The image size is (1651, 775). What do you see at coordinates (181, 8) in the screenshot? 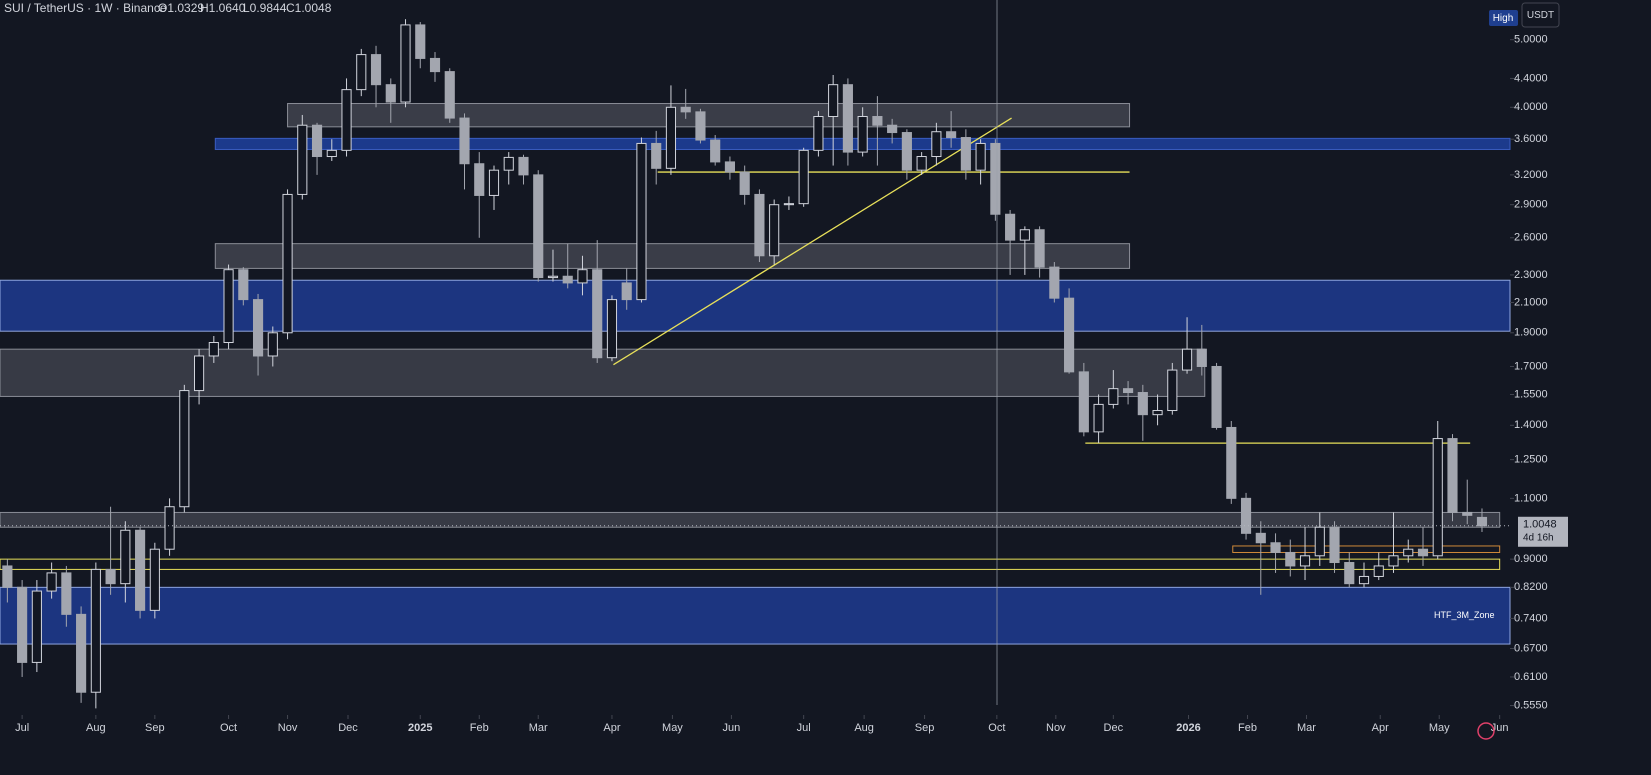
I see `ohlc-open: O1.0329` at bounding box center [181, 8].